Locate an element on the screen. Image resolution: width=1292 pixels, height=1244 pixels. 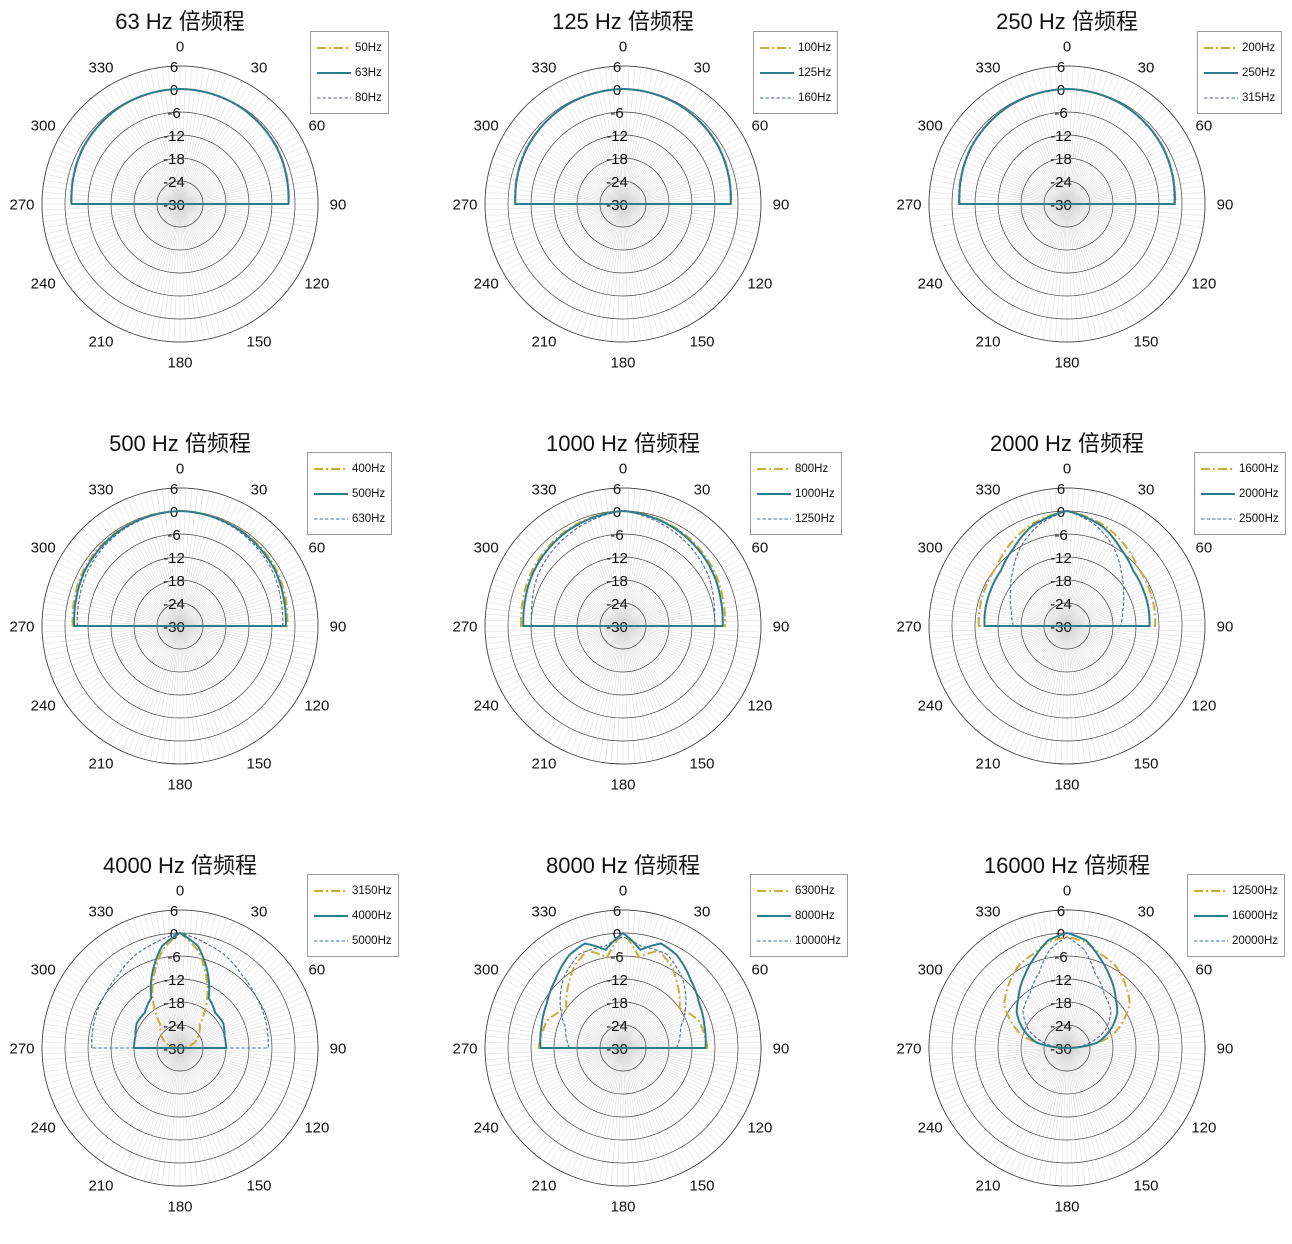
series-line-4000hz is located at coordinates (180, 990).